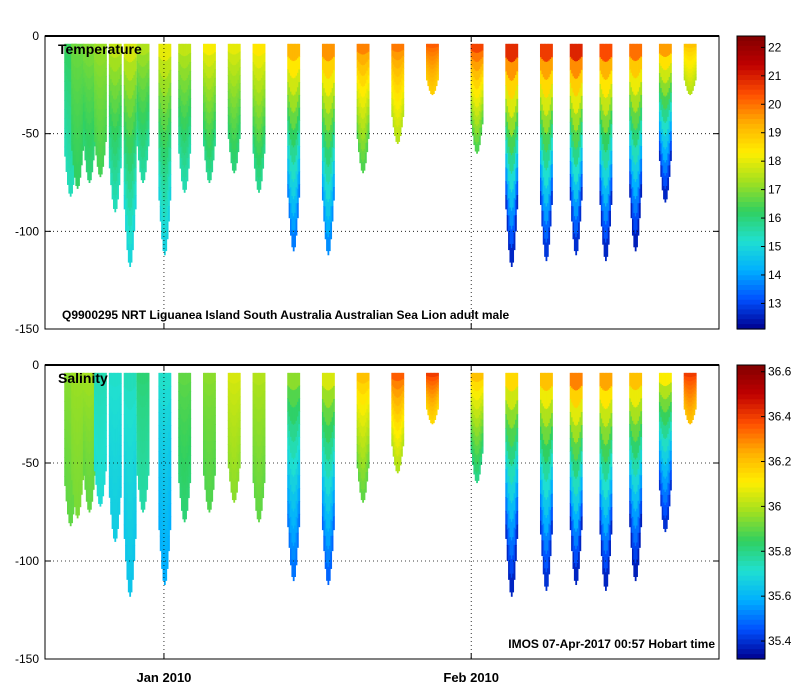  Describe the element at coordinates (100, 110) in the screenshot. I see `profile-column` at that location.